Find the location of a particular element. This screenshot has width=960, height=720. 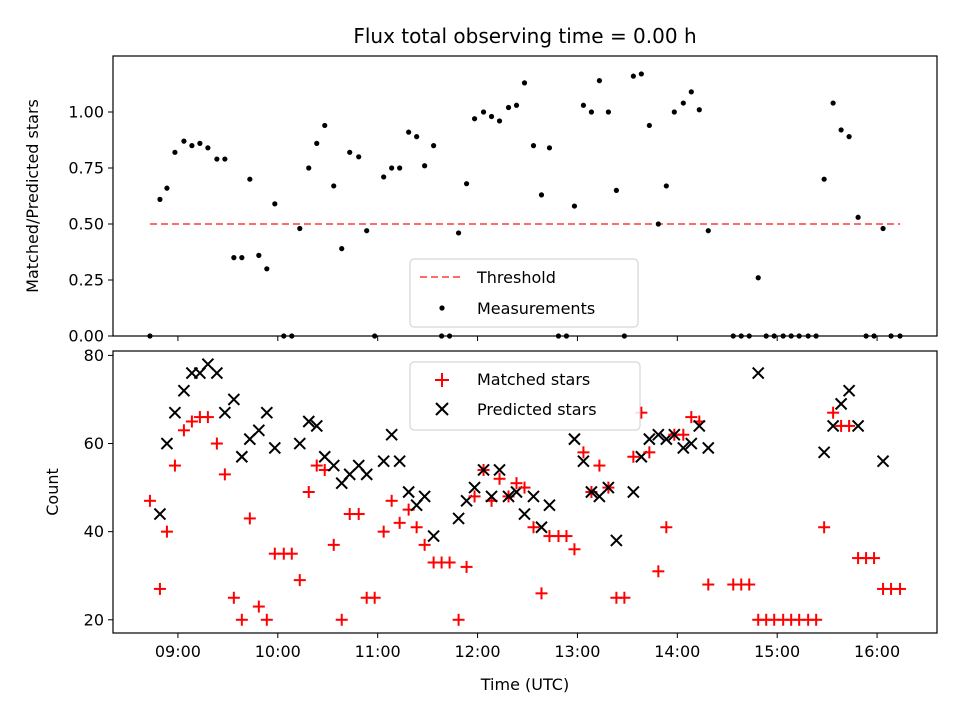

count-yticks: 20 40 60 80 is located at coordinates (98, 487).